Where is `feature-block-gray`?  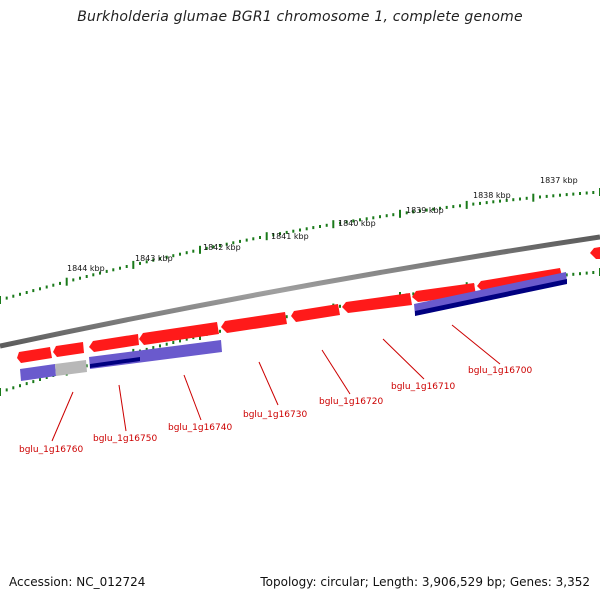 feature-block-gray is located at coordinates (71, 368).